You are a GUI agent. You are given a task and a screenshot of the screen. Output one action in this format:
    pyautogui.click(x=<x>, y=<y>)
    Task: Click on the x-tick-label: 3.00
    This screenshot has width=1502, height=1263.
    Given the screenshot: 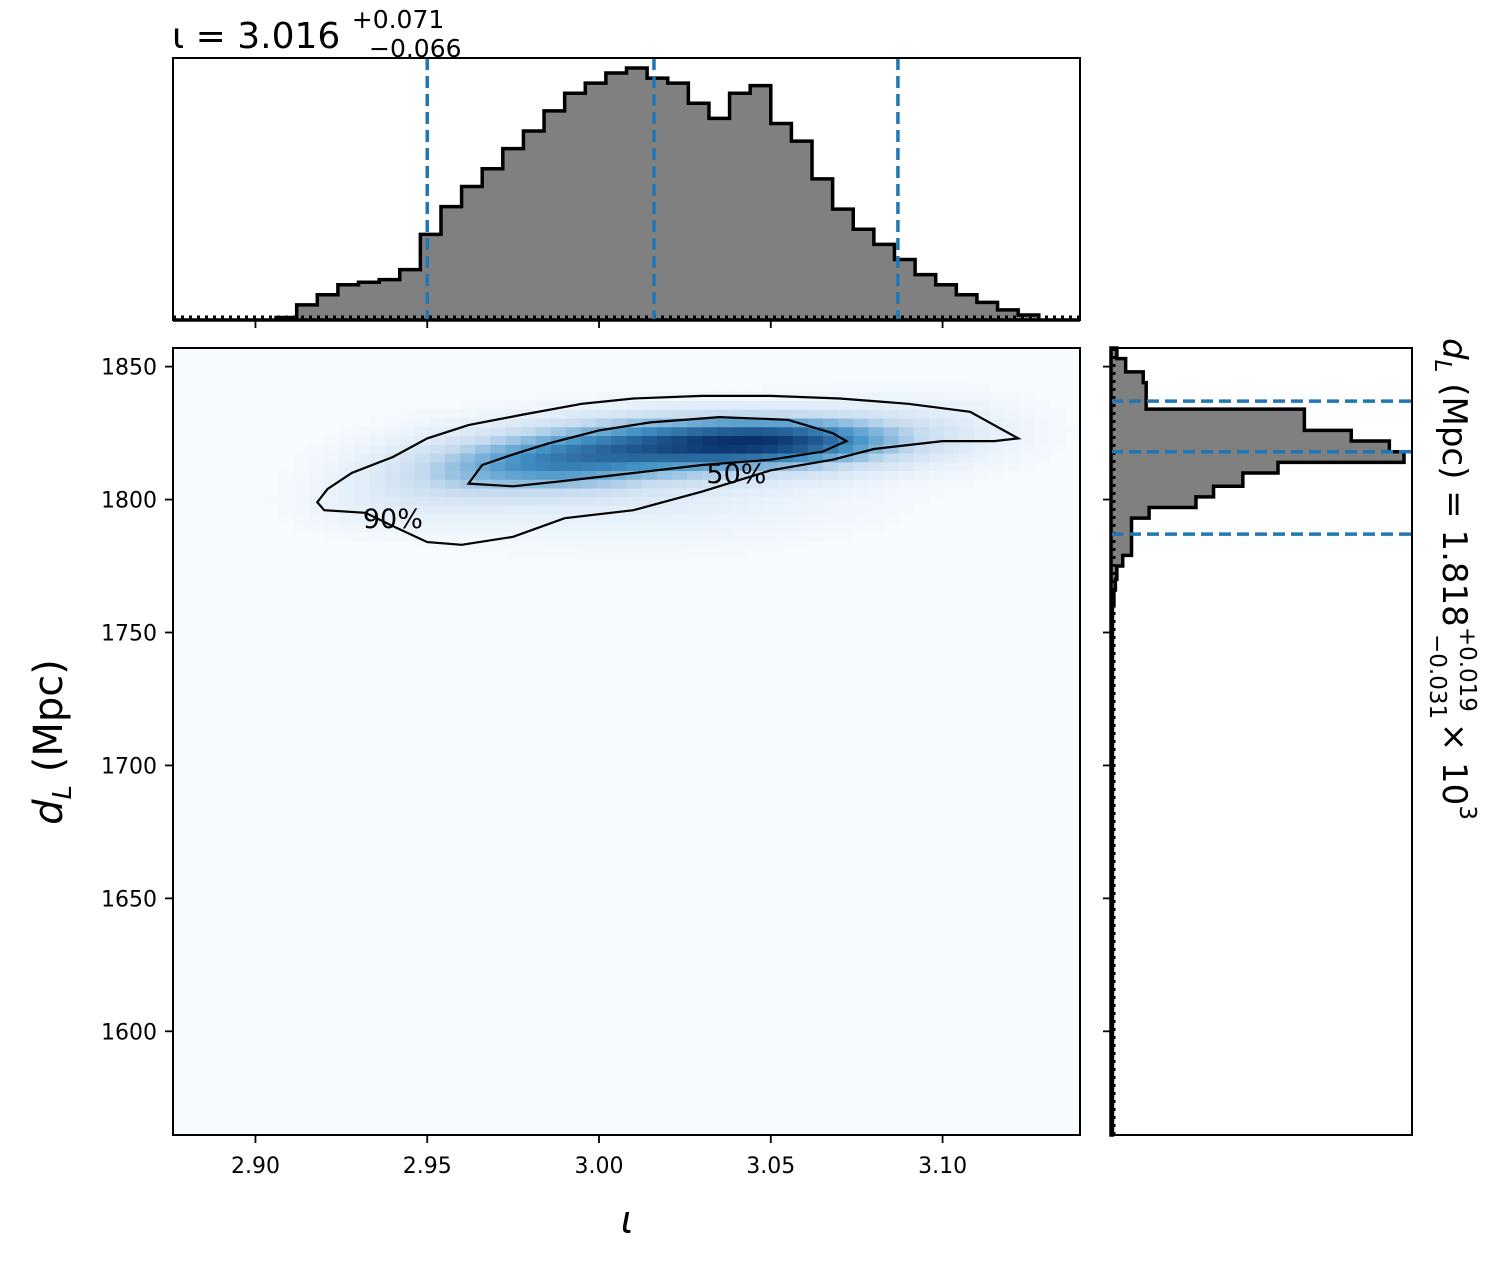 What is the action you would take?
    pyautogui.click(x=599, y=1166)
    